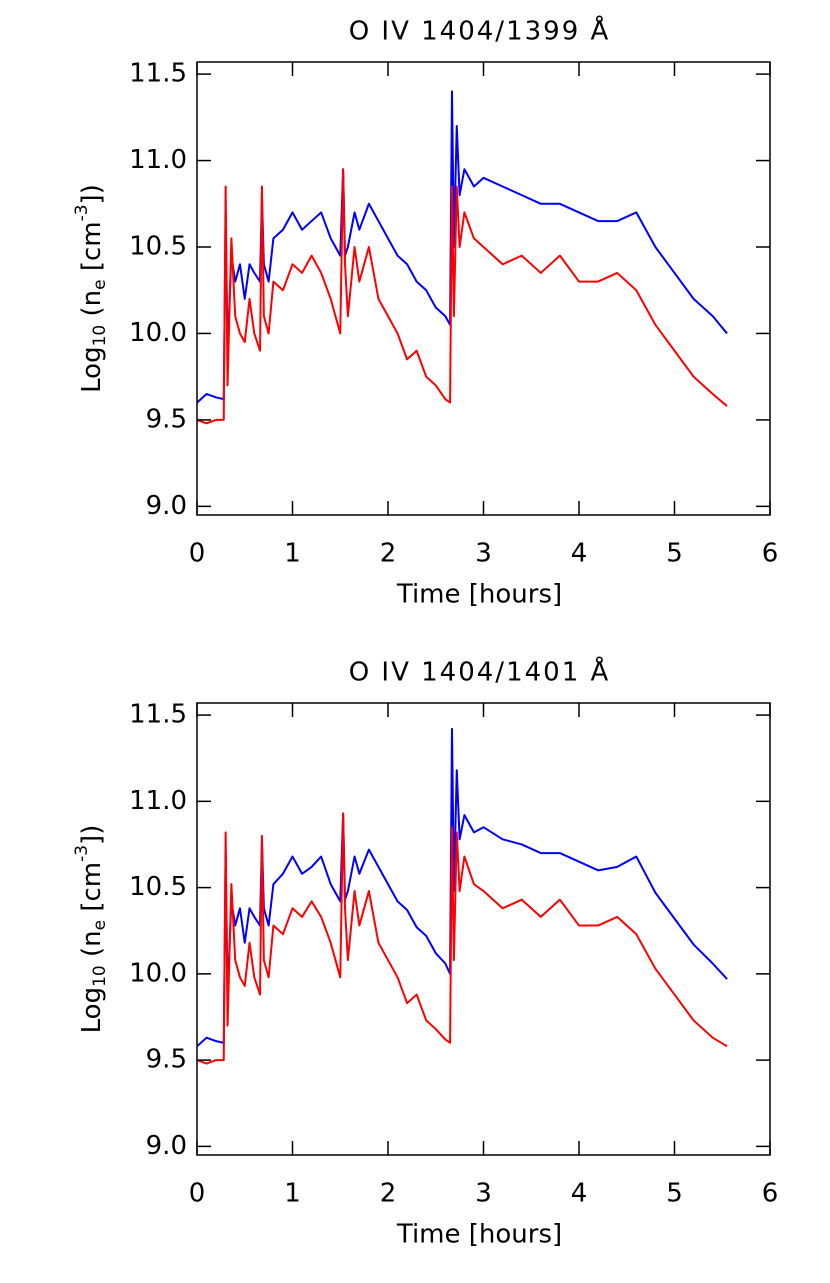 The width and height of the screenshot is (830, 1283). What do you see at coordinates (480, 672) in the screenshot?
I see `chart-title: O IV 1404/1401 Å` at bounding box center [480, 672].